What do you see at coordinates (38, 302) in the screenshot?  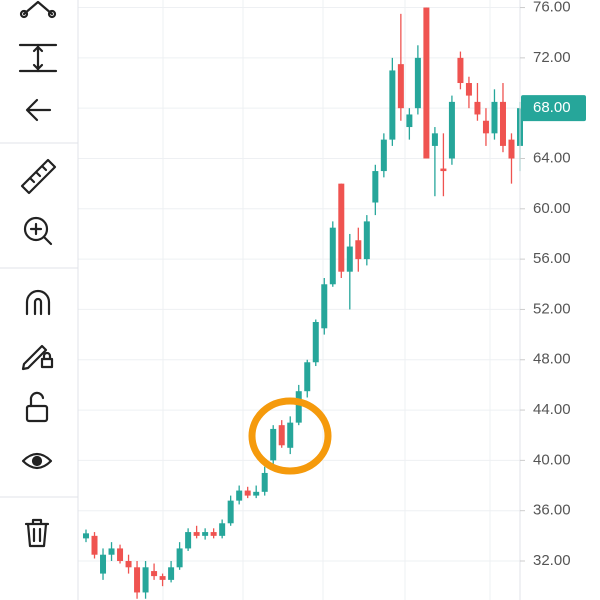 I see `magnet-tool` at bounding box center [38, 302].